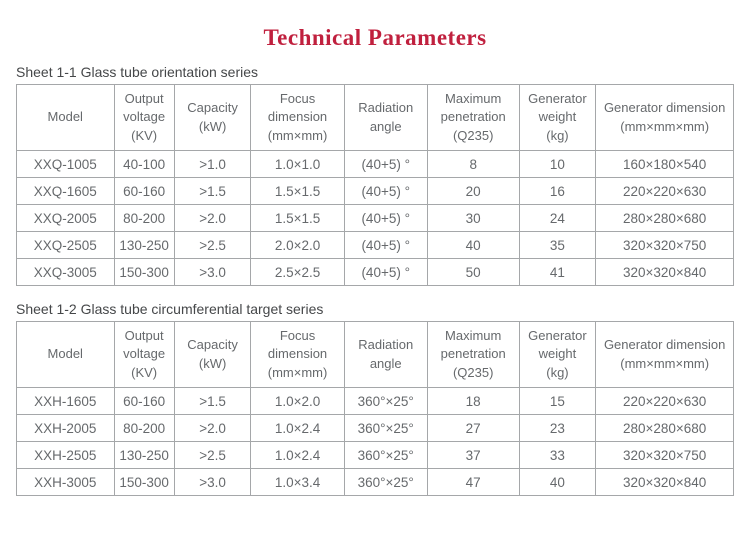  What do you see at coordinates (297, 482) in the screenshot?
I see `cell-focus-dimension: 1.0×3.4` at bounding box center [297, 482].